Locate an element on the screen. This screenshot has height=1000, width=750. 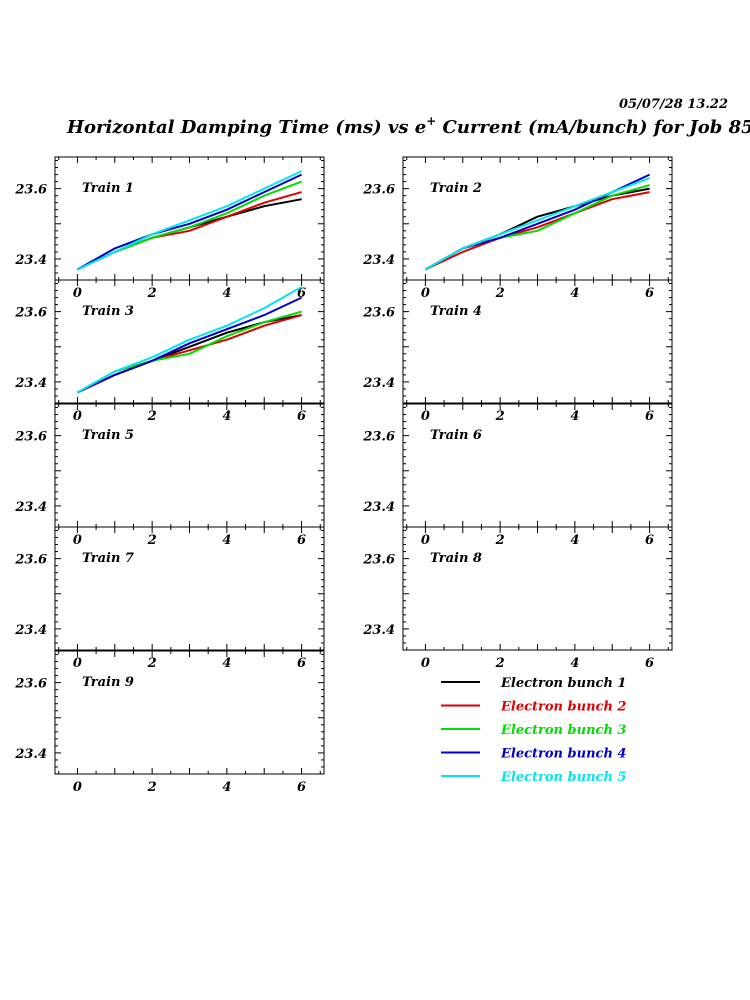
panel-label: Train 2 is located at coordinates (456, 188).